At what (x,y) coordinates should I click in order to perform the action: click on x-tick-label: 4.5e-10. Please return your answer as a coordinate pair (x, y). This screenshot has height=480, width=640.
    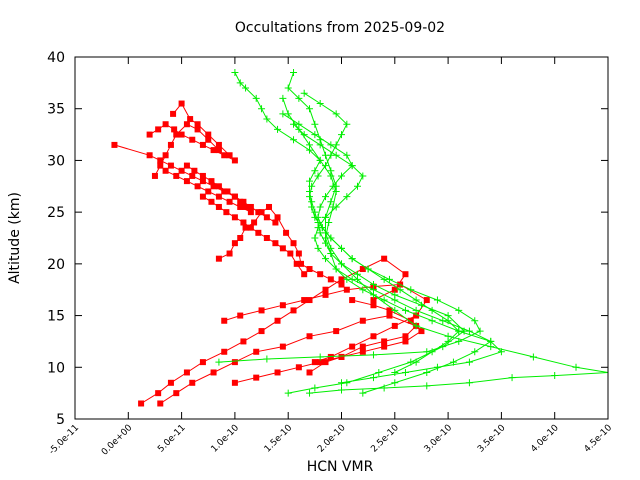
    Looking at the image, I should click on (599, 439).